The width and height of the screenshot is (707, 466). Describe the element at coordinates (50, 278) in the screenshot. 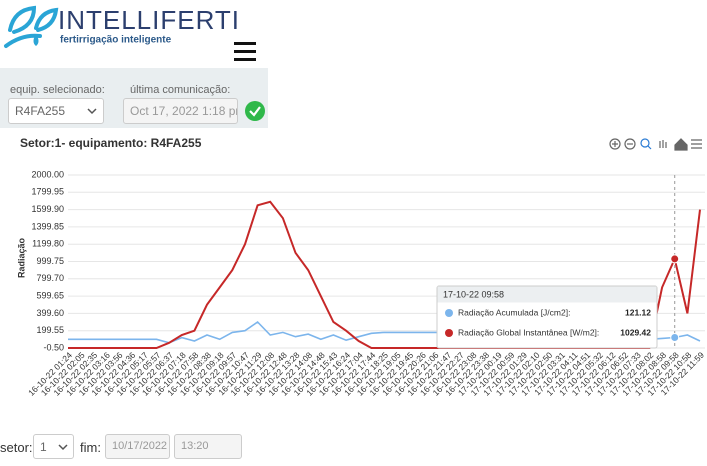

I see `y-tick-label: 799.70` at that location.